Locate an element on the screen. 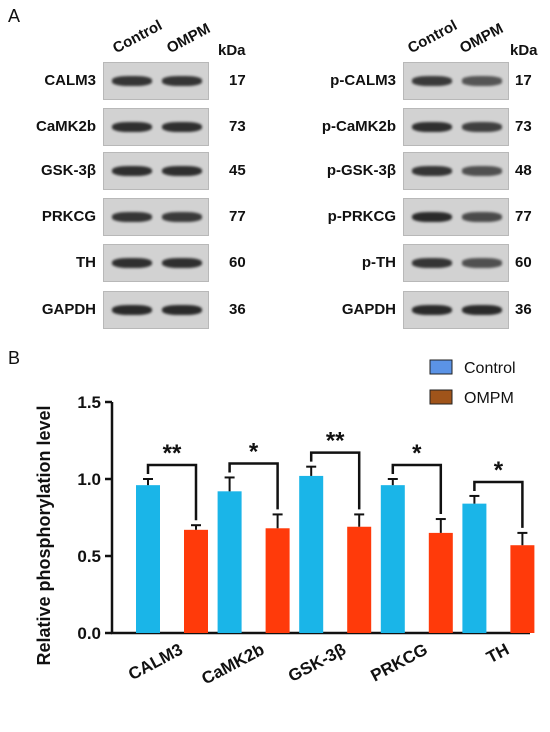  panel-label-a: A is located at coordinates (14, 16).